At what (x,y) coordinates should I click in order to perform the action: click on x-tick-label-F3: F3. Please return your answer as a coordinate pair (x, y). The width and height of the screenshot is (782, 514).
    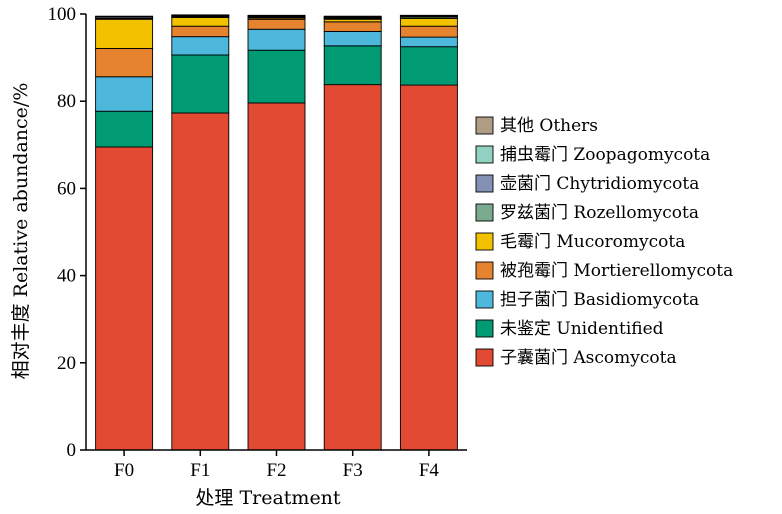
    Looking at the image, I should click on (353, 470).